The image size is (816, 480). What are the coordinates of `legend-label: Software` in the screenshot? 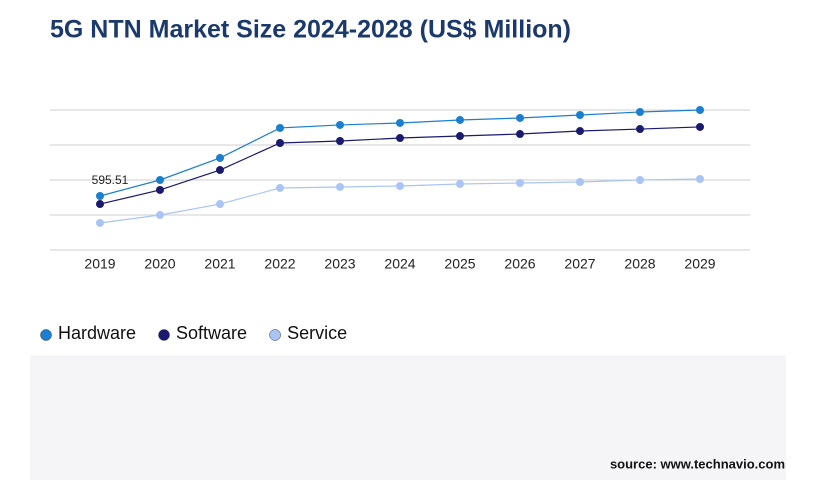 It's located at (211, 333).